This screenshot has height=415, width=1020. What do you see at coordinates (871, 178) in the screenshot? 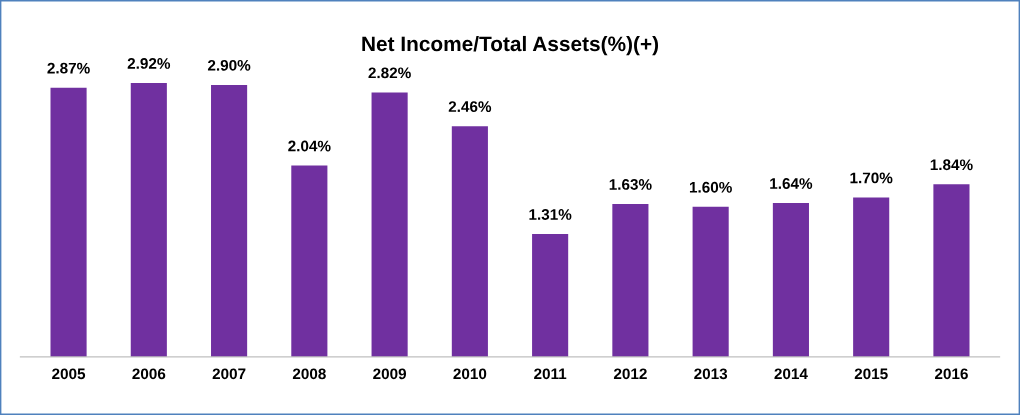
I see `data-label: 1.70%` at bounding box center [871, 178].